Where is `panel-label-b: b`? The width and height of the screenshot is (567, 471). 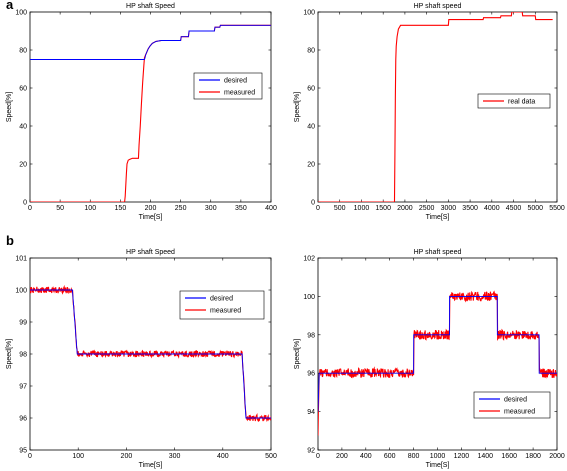 panel-label-b: b is located at coordinates (10, 240).